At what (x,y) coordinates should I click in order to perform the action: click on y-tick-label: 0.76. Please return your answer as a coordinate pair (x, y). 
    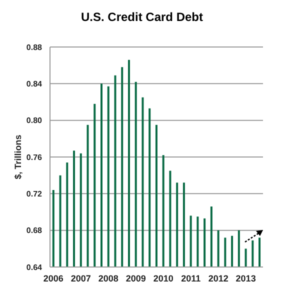
    Looking at the image, I should click on (34, 157).